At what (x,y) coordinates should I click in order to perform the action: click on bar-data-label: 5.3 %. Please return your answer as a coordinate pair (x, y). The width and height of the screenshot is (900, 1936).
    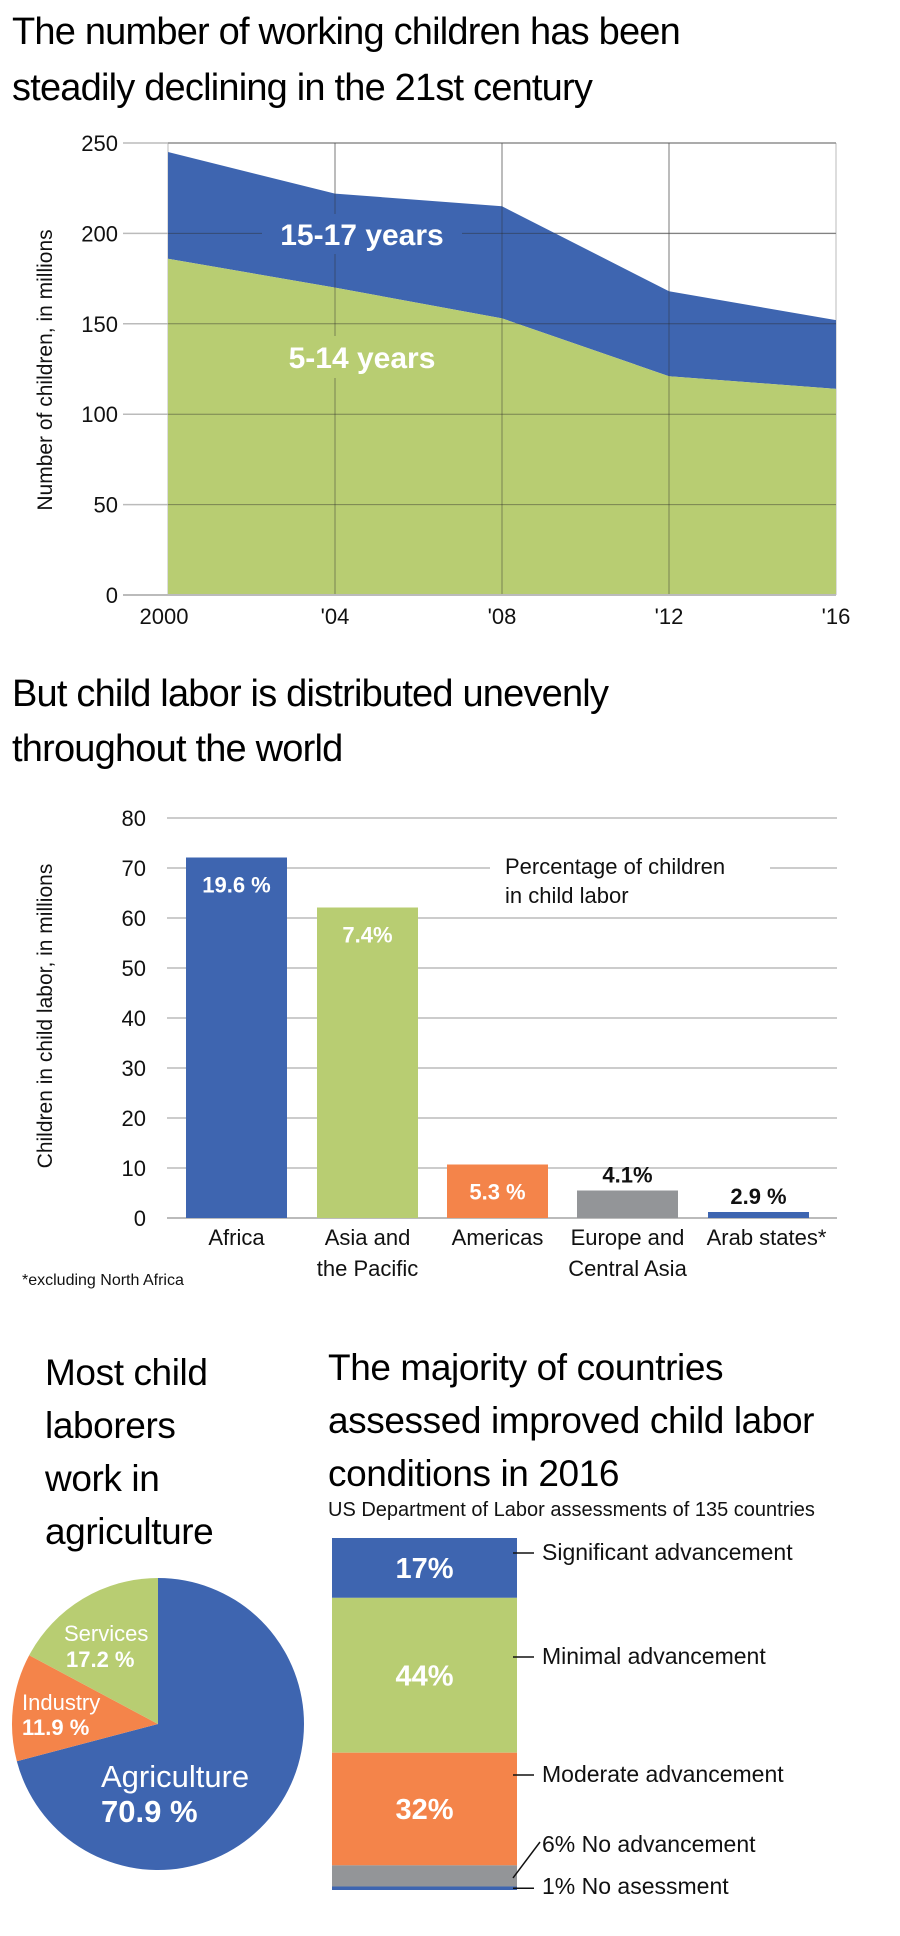
    Looking at the image, I should click on (497, 1192).